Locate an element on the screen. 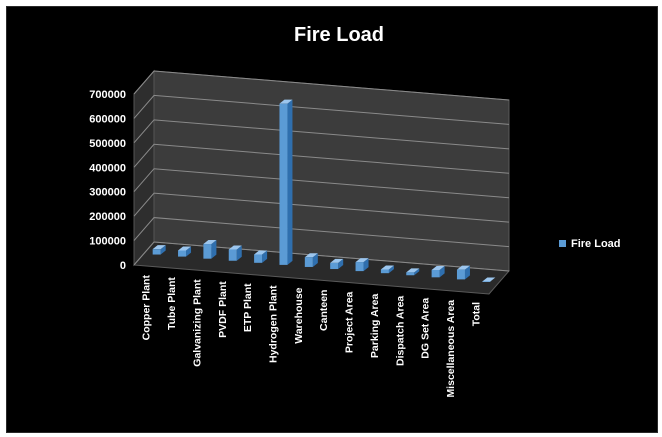 This screenshot has width=662, height=437. bar-etp-plant is located at coordinates (261, 256).